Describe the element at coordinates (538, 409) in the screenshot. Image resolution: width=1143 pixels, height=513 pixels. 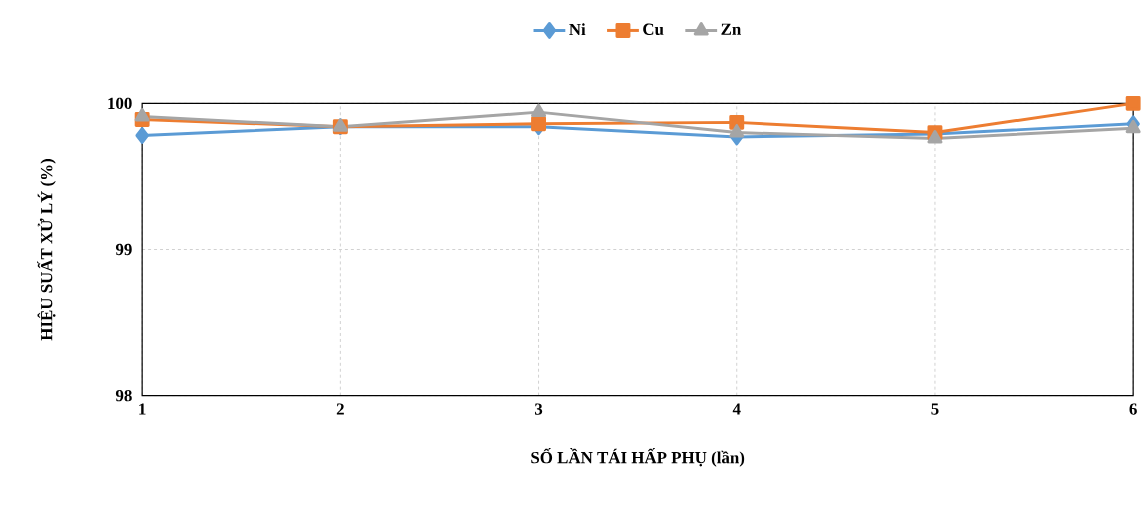
I see `x-tick-label: 3` at that location.